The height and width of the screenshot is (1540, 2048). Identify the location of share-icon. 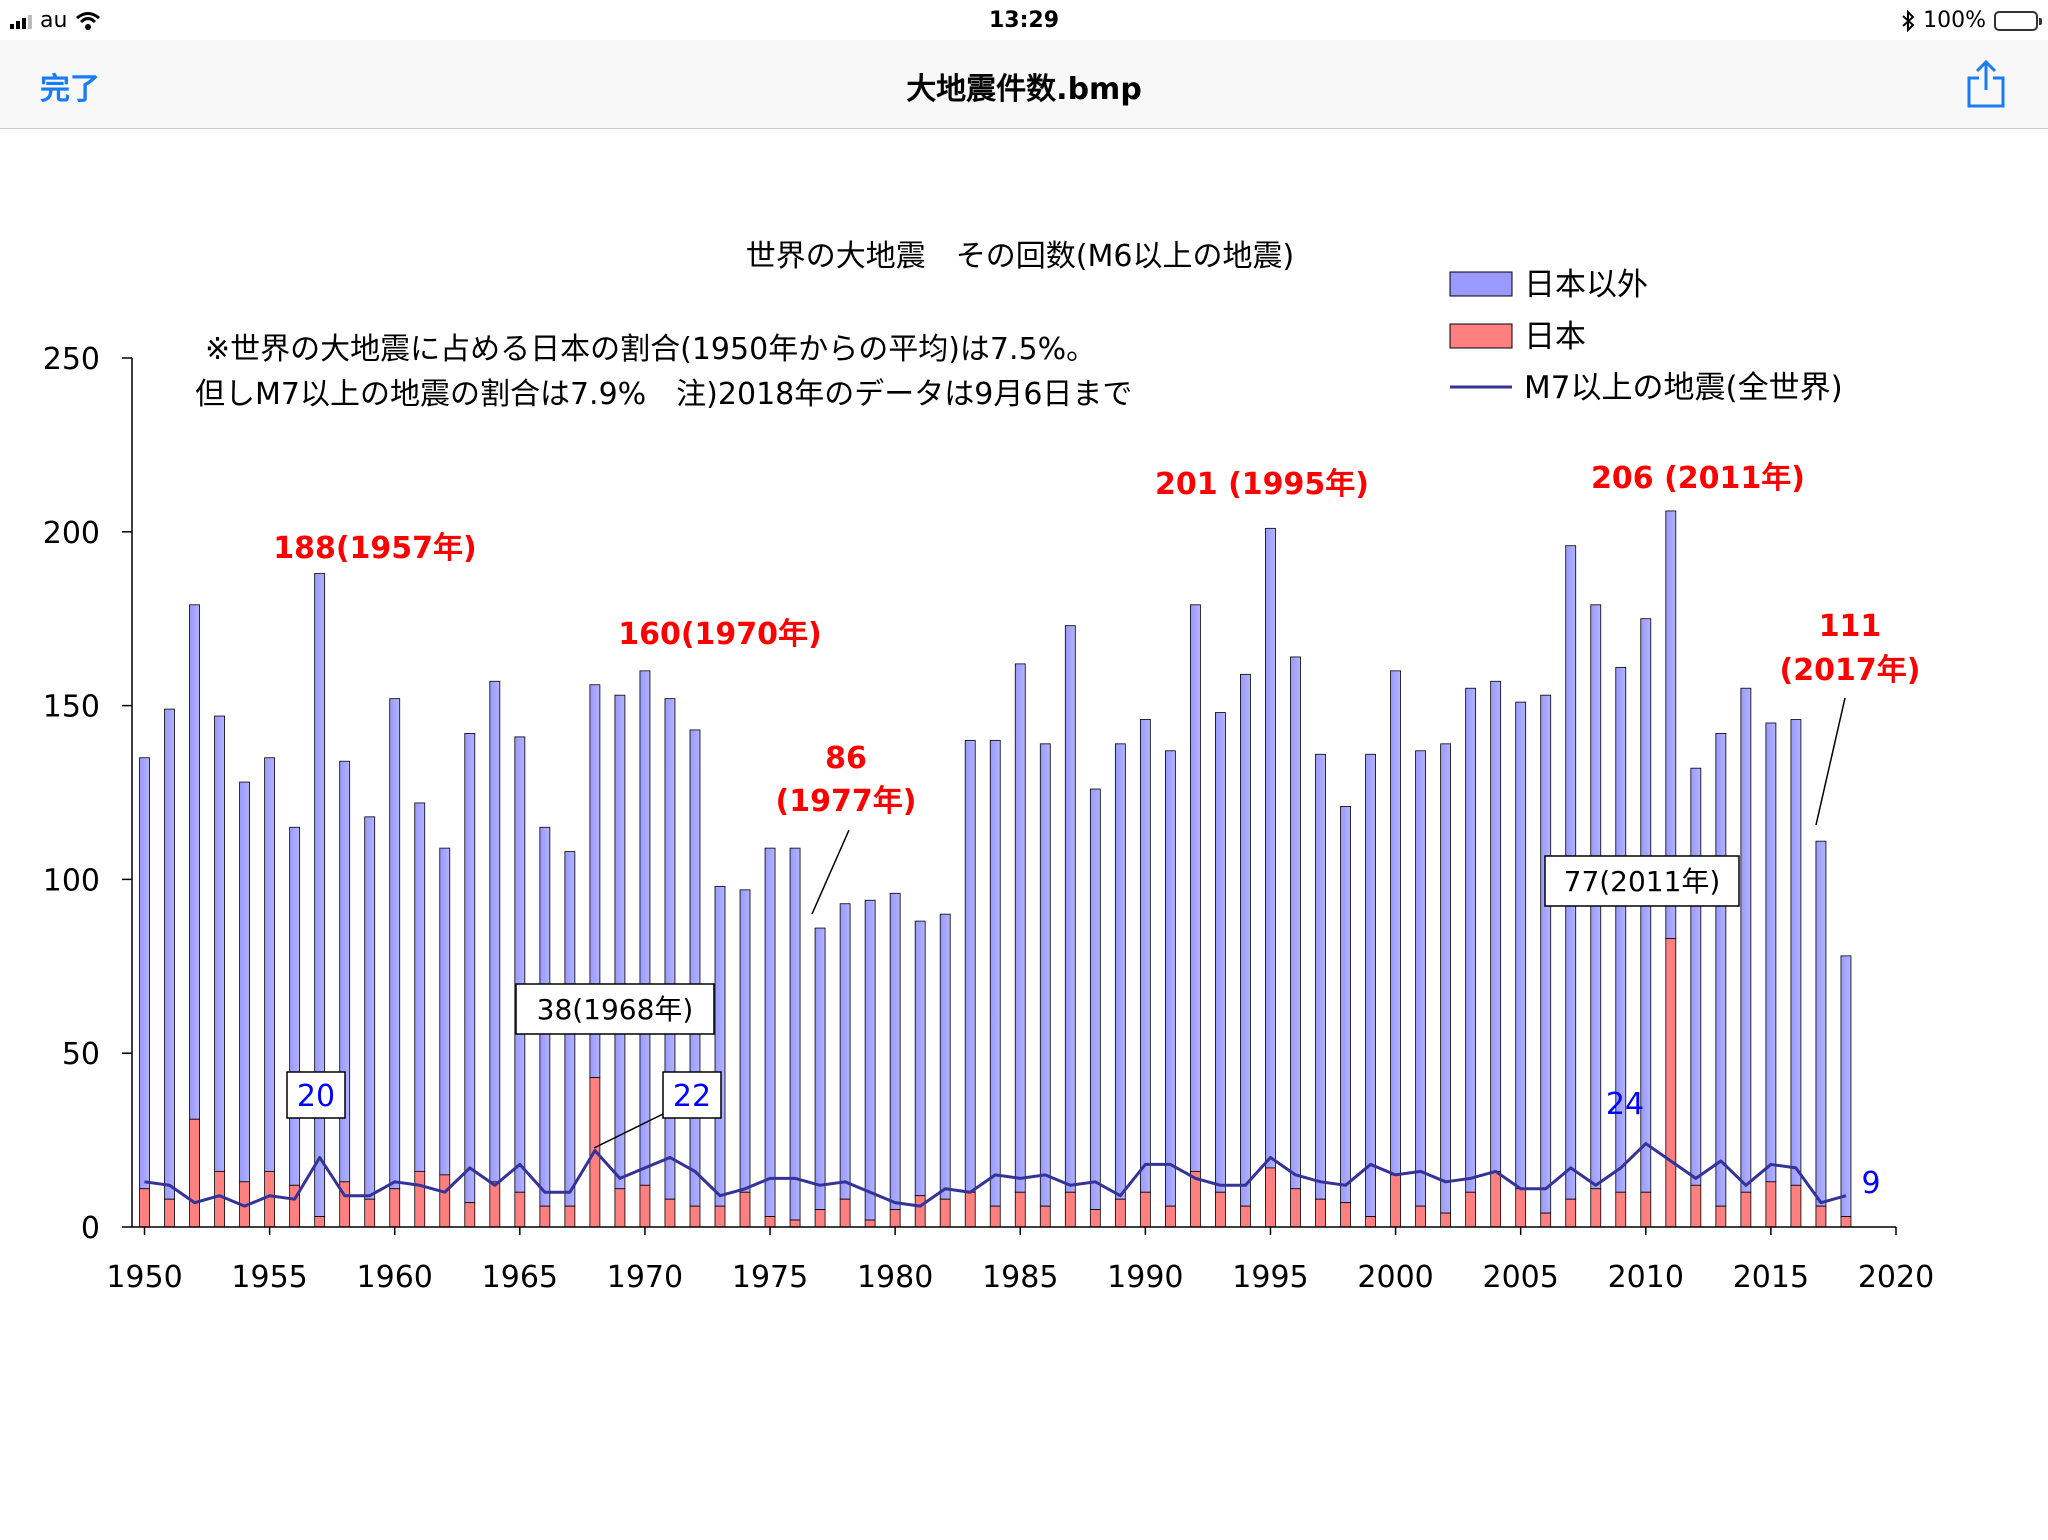
(1986, 84).